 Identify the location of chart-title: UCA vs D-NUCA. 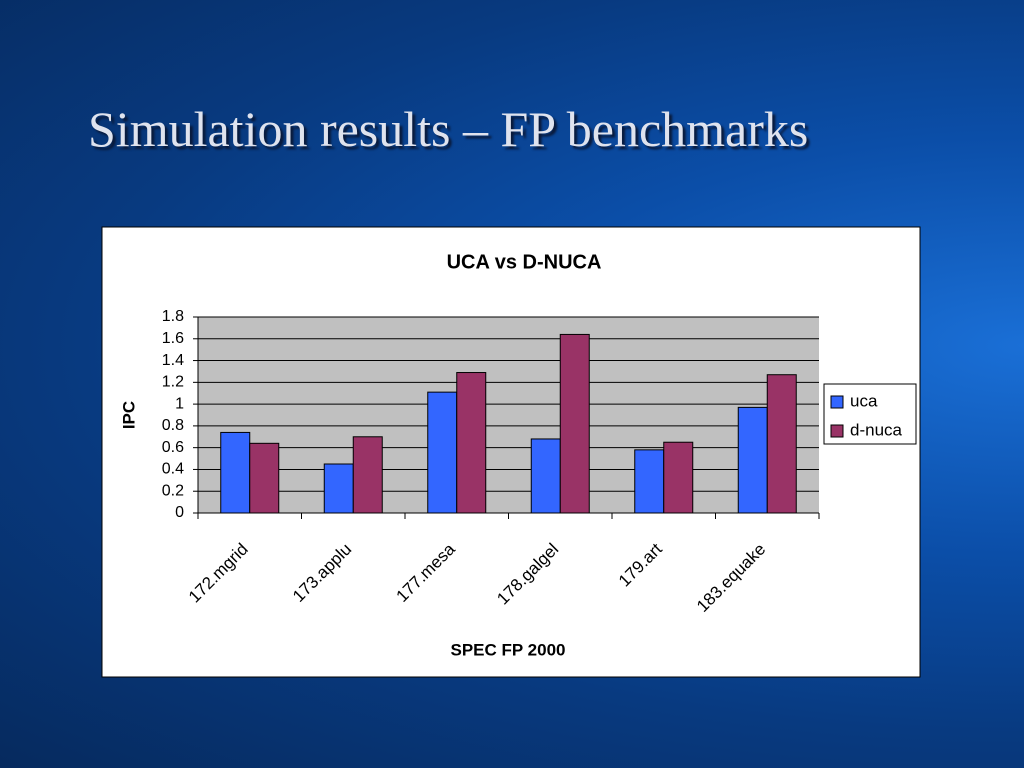
(524, 262).